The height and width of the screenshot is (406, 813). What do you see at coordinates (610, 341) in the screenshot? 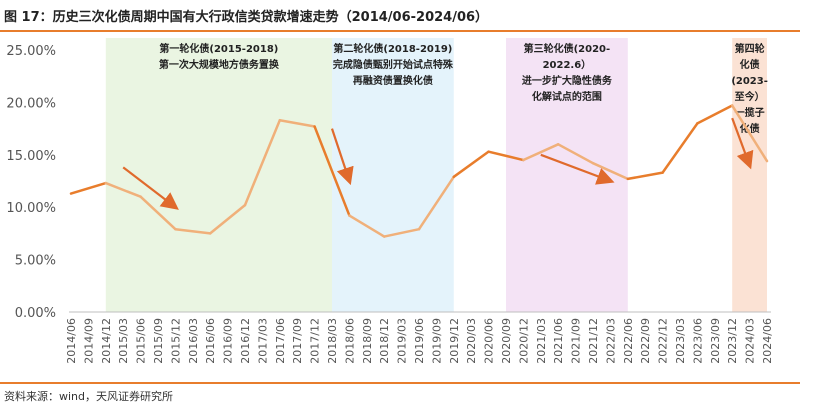
I see `x-tick-label: 2022/03` at bounding box center [610, 341].